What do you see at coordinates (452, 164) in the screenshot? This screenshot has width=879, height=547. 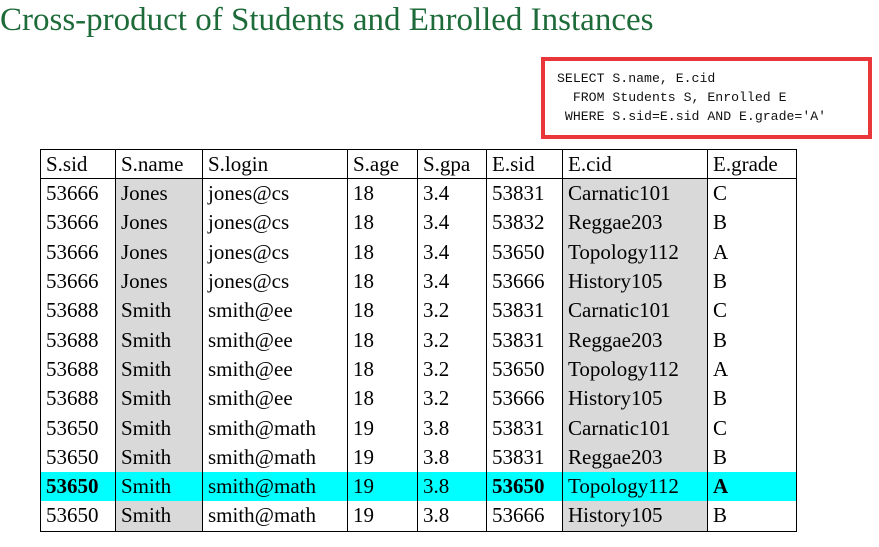 I see `header-s-gpa: S.gpa` at bounding box center [452, 164].